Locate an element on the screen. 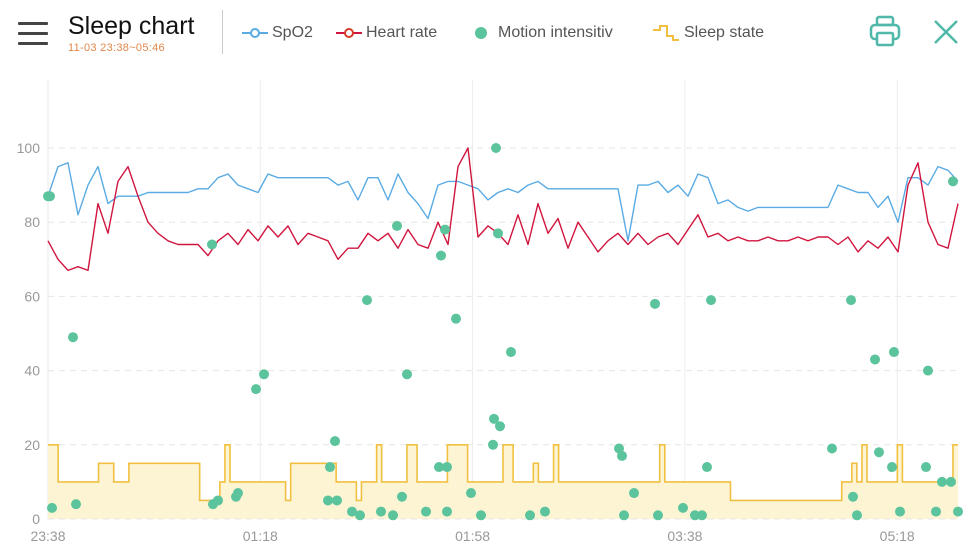 The width and height of the screenshot is (980, 551). legend-motion-intensity: Motion intensitiv is located at coordinates (543, 33).